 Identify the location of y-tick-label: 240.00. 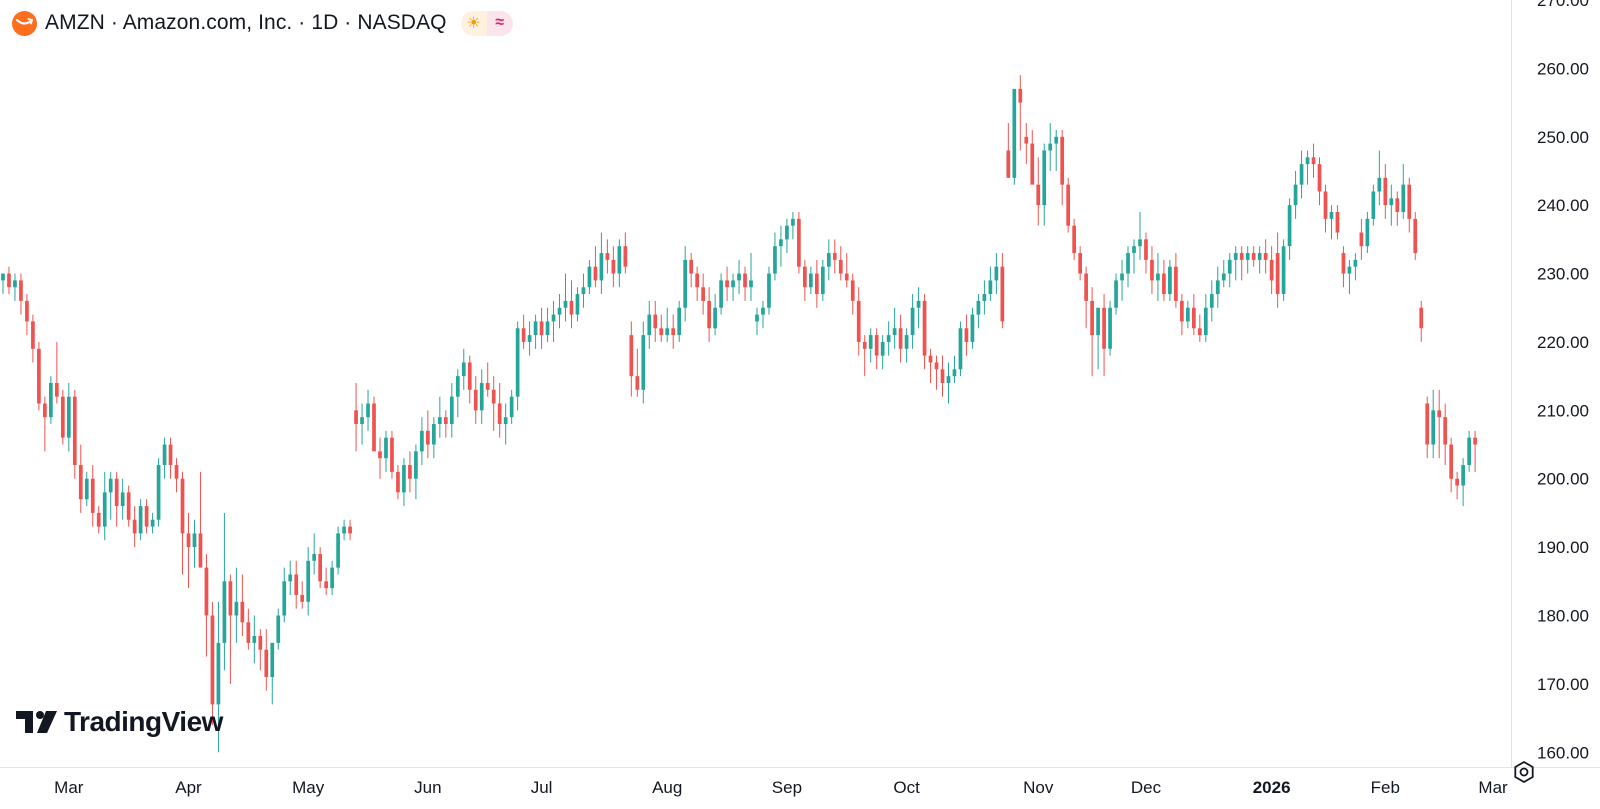
(1563, 205).